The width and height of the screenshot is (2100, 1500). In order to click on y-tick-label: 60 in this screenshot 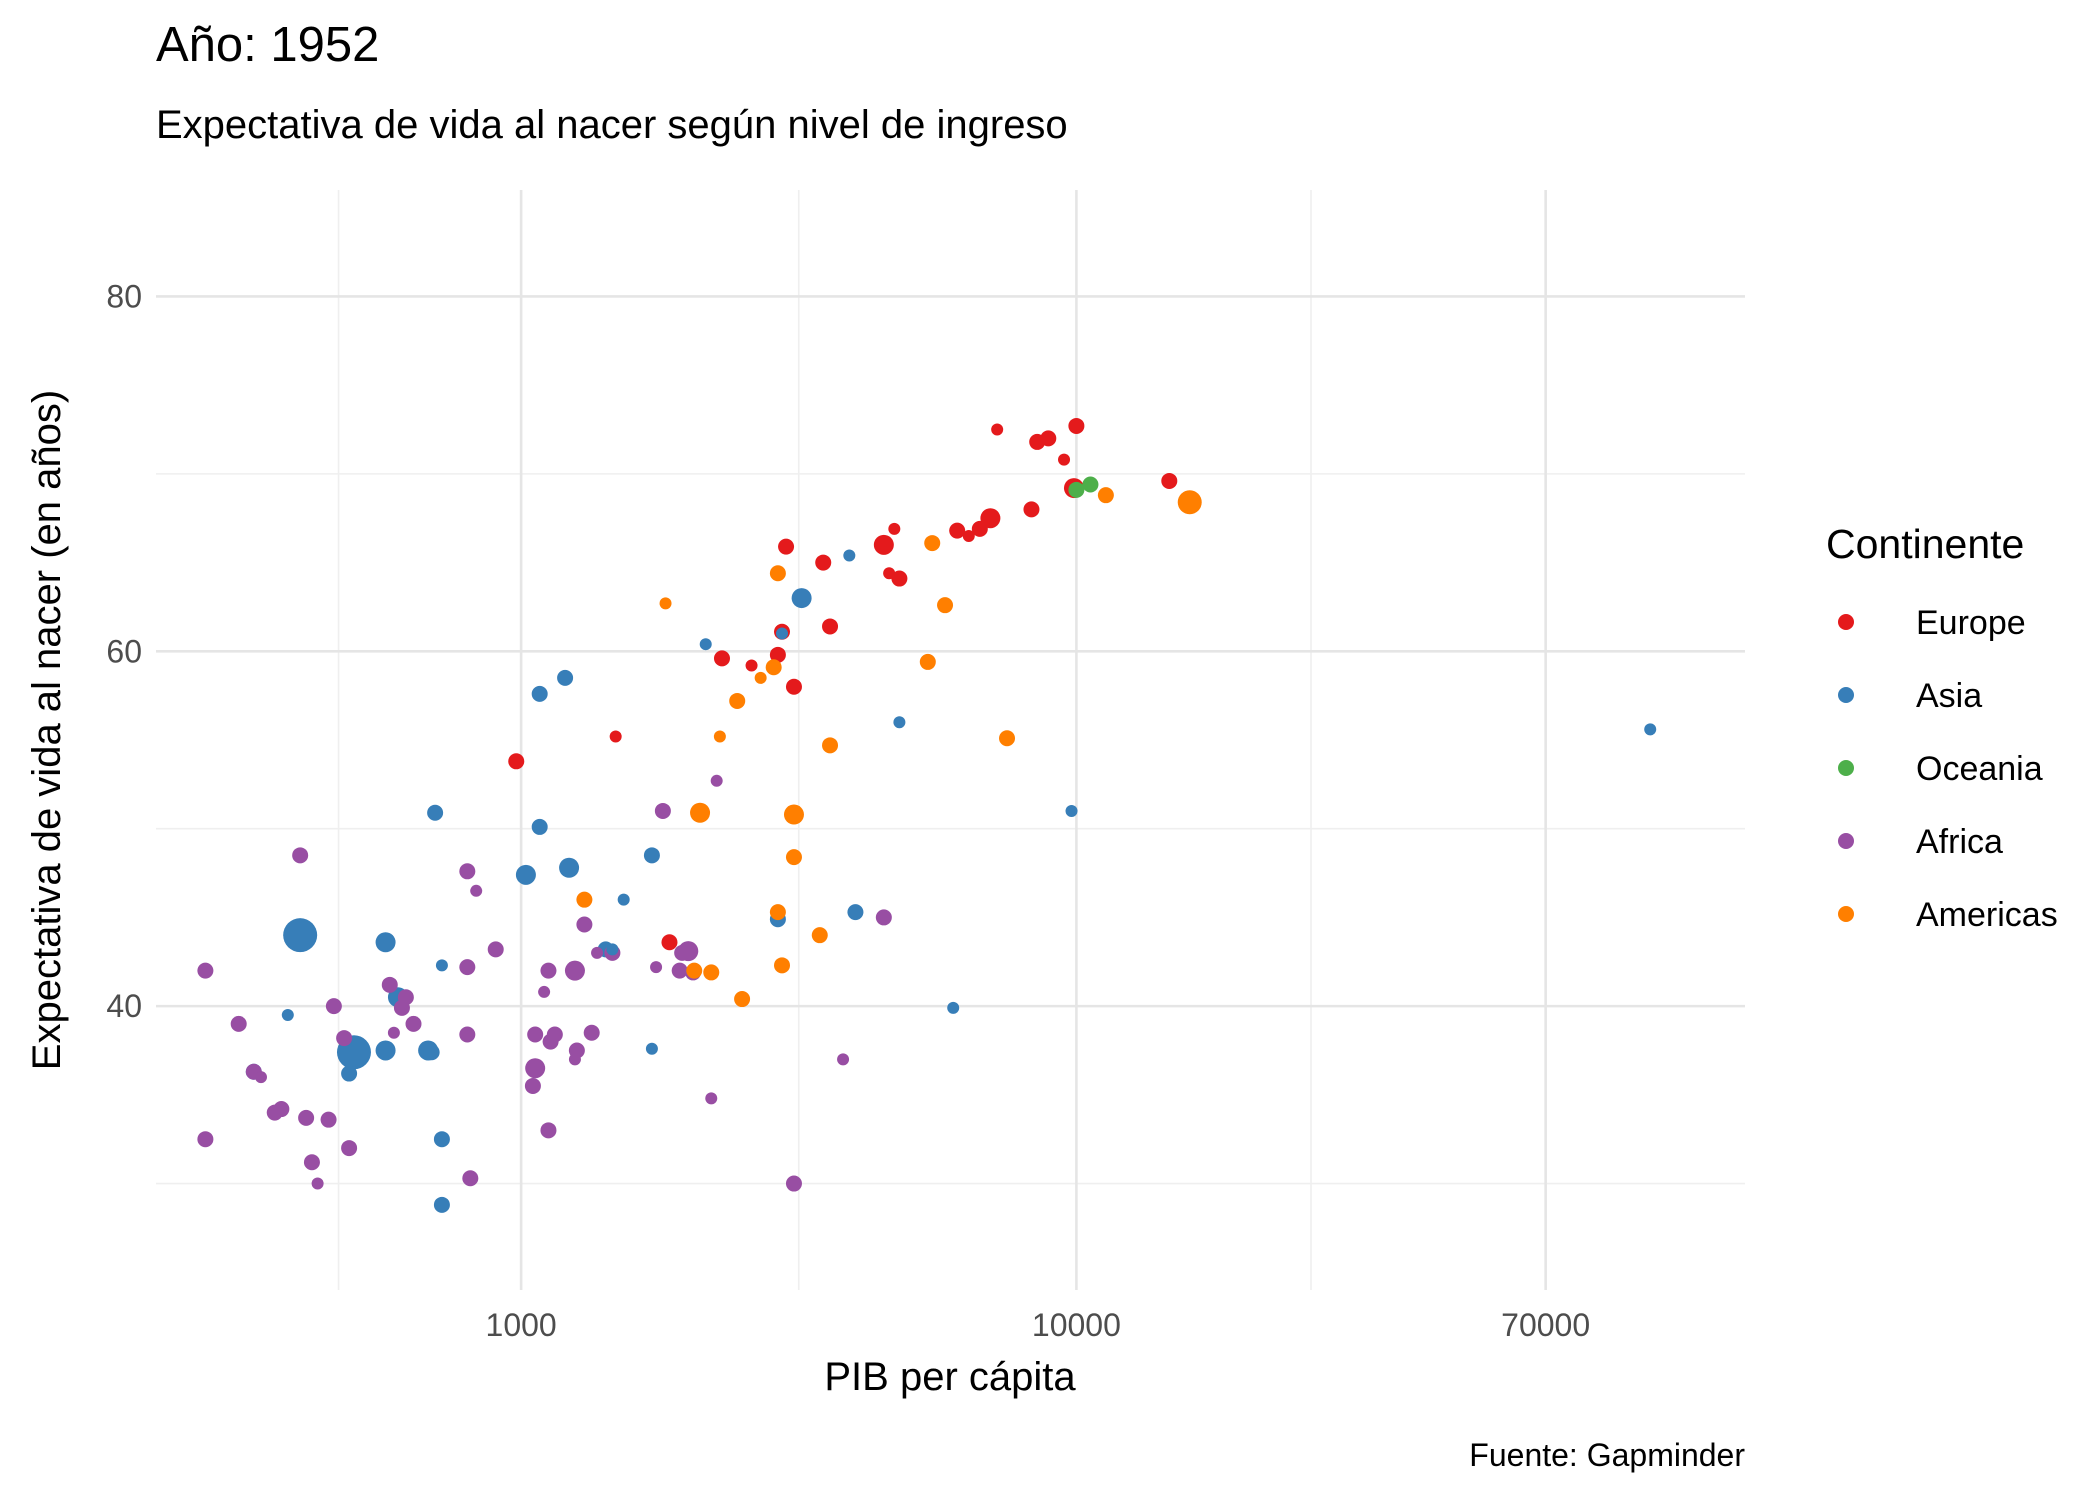, I will do `click(124, 651)`.